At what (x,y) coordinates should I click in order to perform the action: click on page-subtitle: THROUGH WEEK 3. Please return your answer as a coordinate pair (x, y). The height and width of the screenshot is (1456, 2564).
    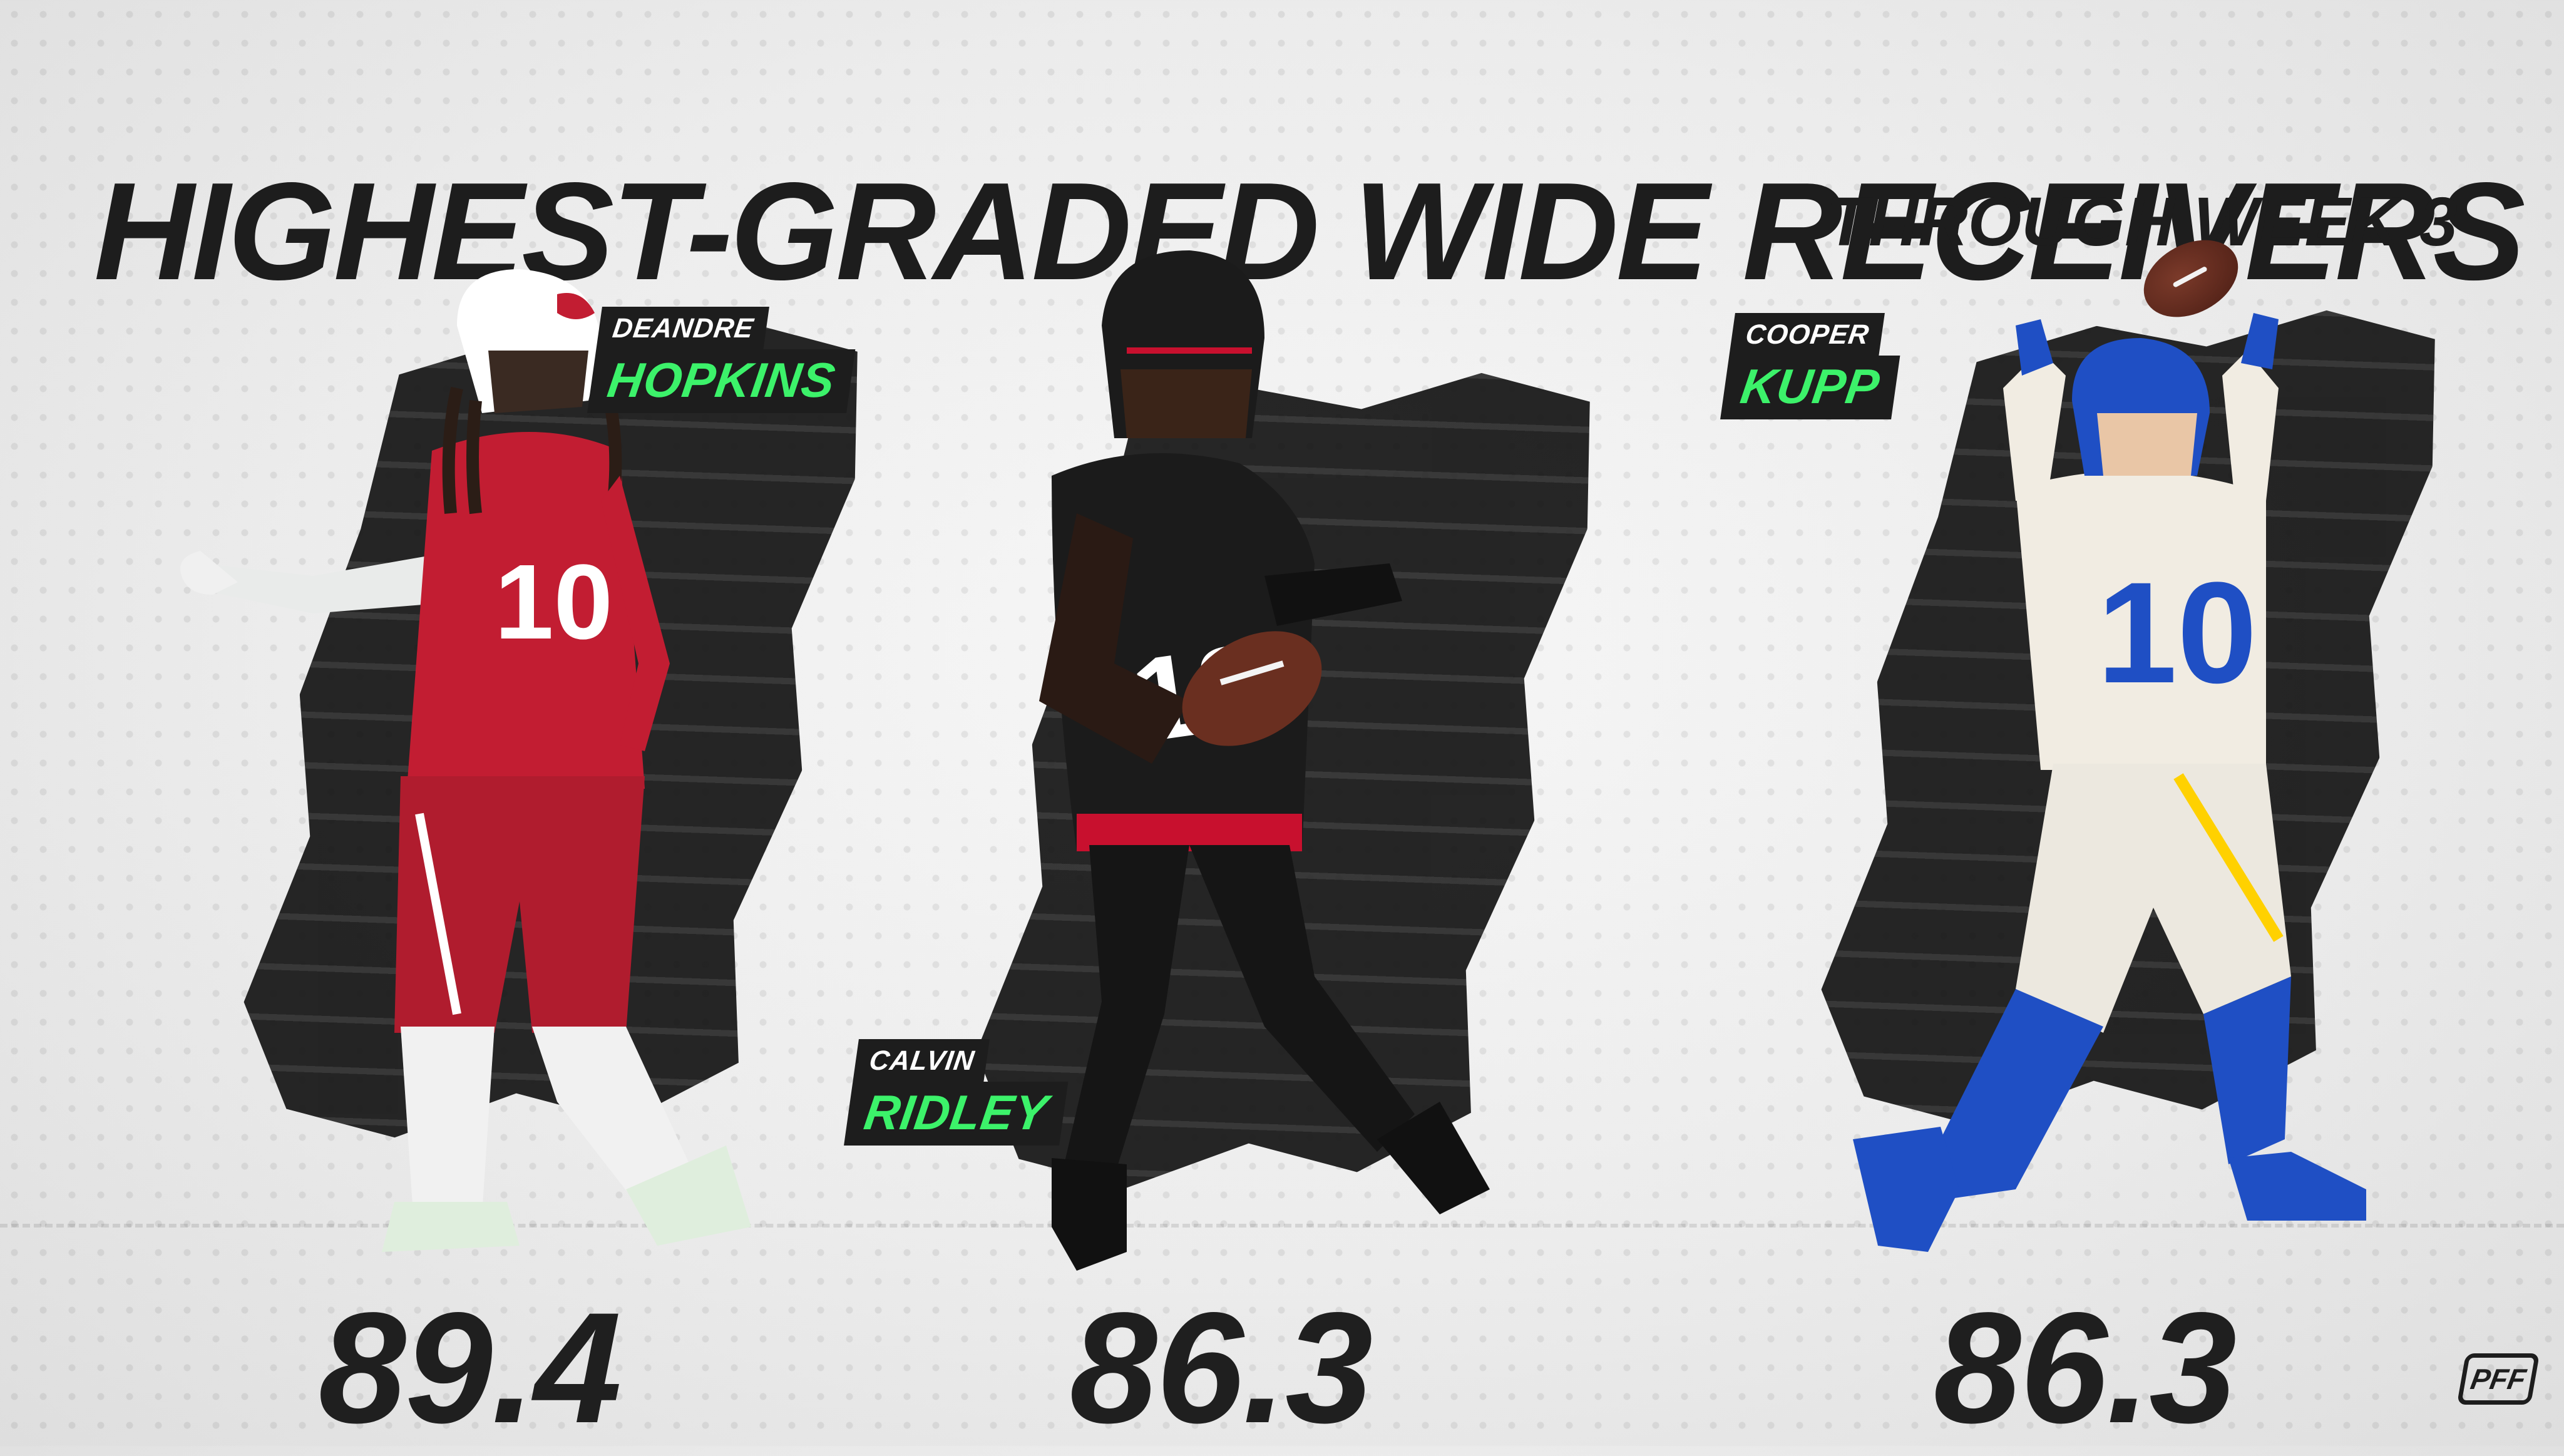
    Looking at the image, I should click on (2142, 222).